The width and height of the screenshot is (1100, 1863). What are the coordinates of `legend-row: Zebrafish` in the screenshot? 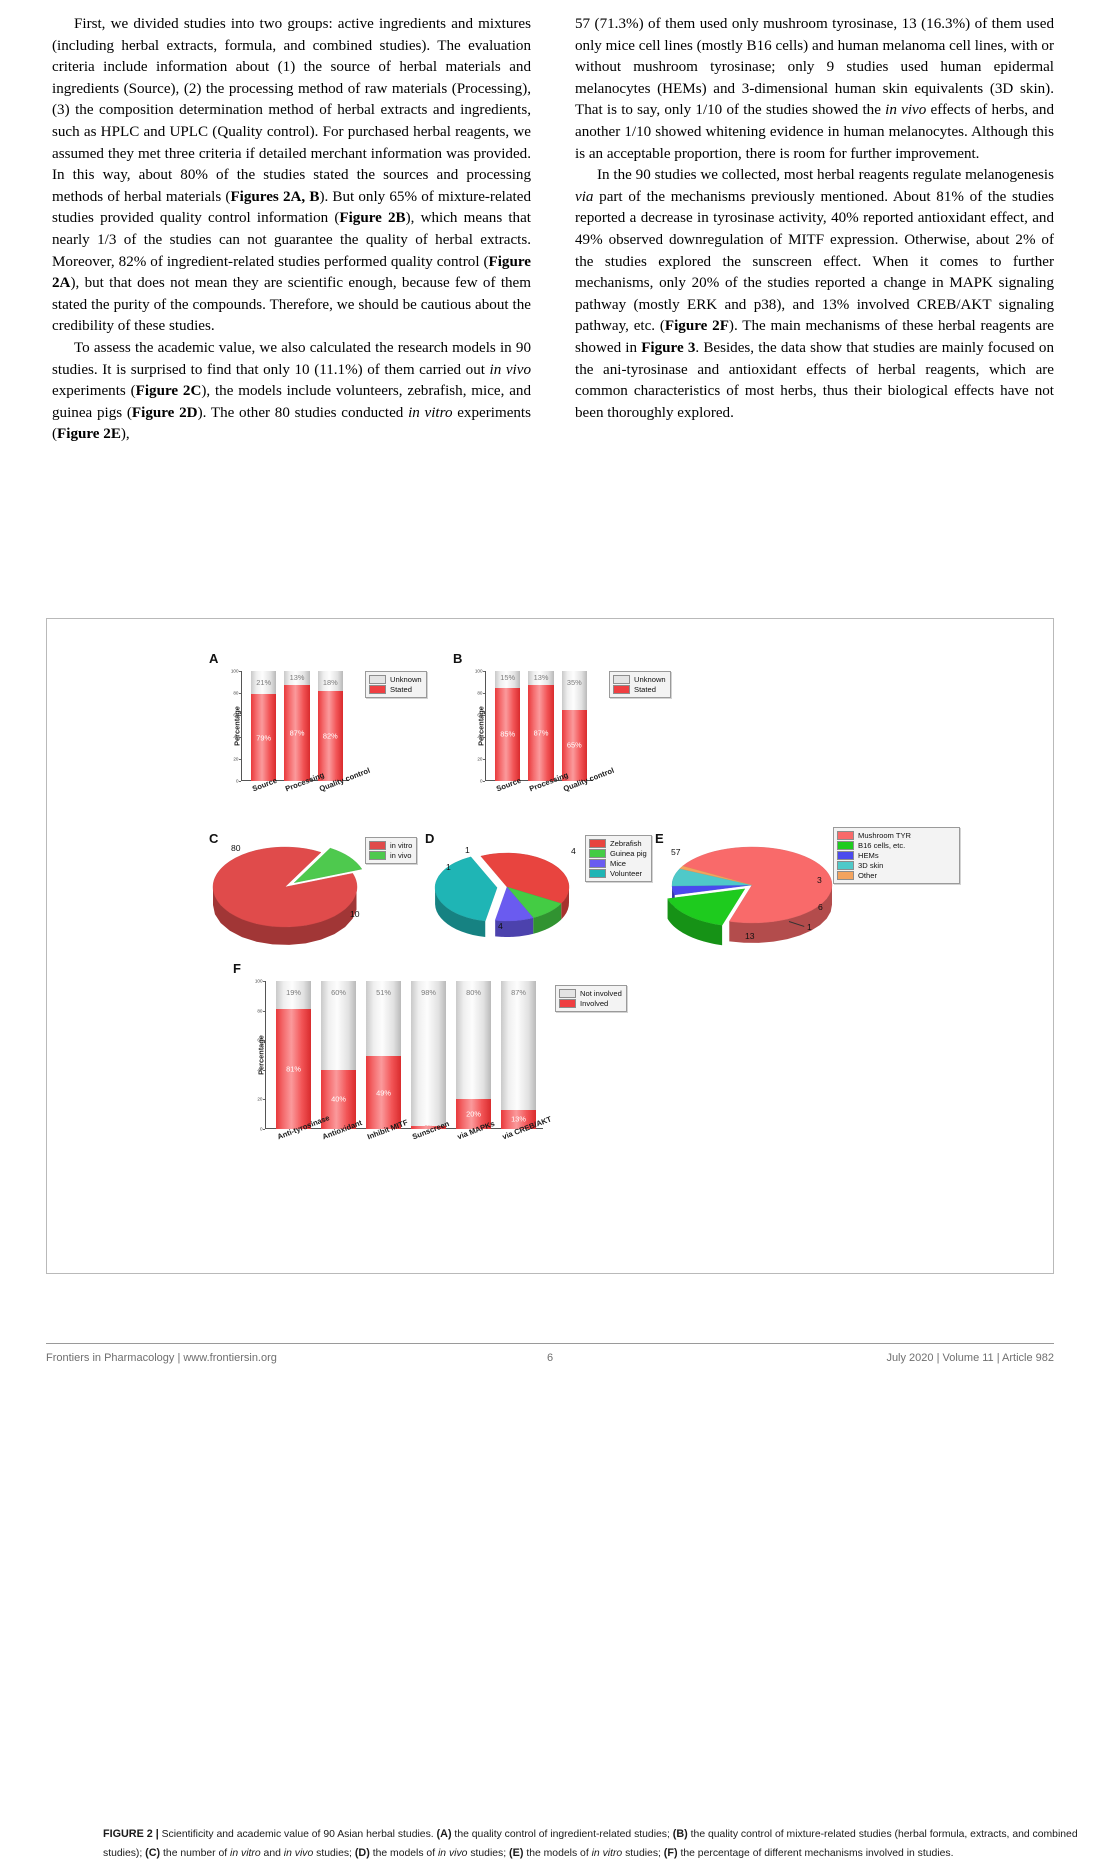 It's located at (618, 843).